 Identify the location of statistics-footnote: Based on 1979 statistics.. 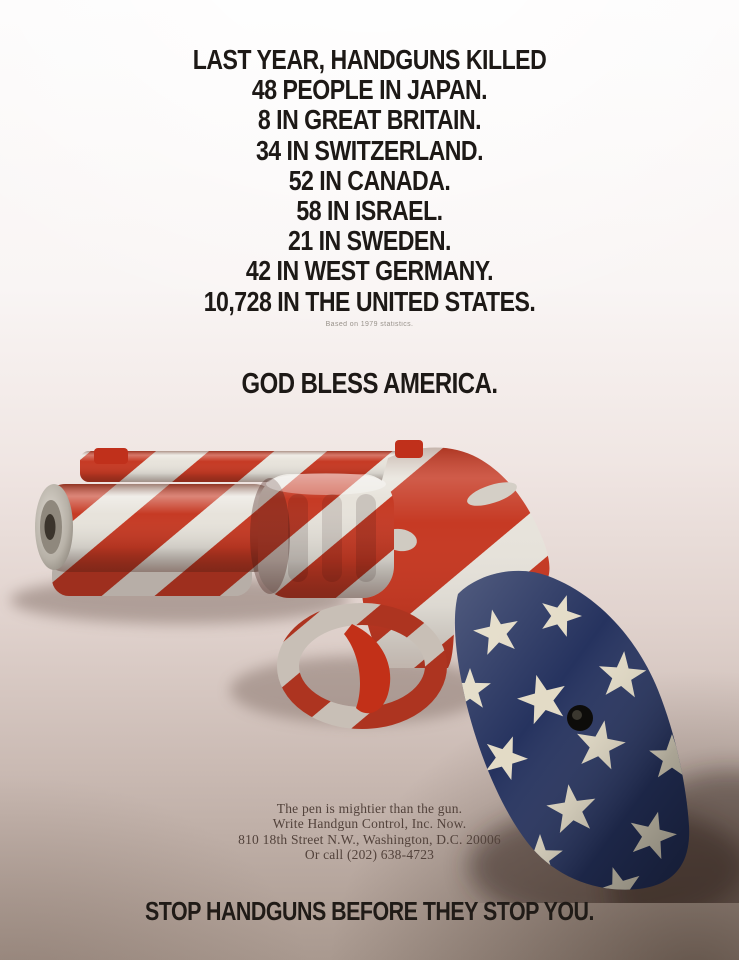
(369, 324).